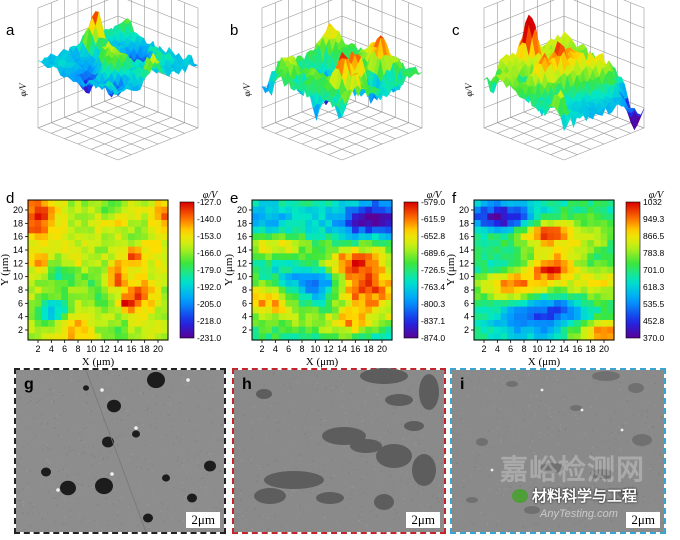  Describe the element at coordinates (244, 330) in the screenshot. I see `y-tick-label: 2` at that location.